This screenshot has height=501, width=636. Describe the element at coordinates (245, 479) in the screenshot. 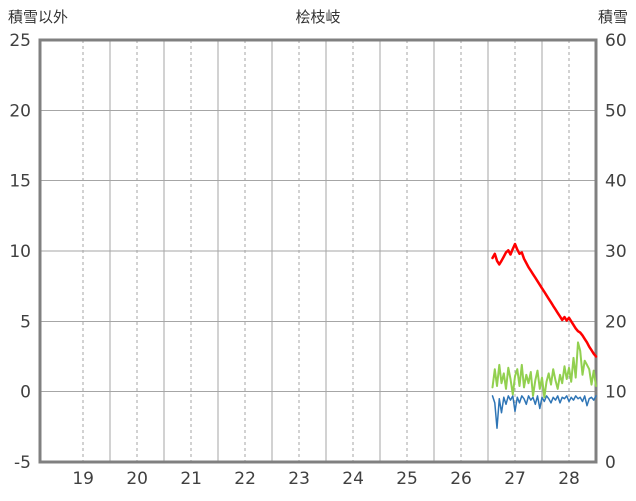

I see `svg-text: 22` at that location.